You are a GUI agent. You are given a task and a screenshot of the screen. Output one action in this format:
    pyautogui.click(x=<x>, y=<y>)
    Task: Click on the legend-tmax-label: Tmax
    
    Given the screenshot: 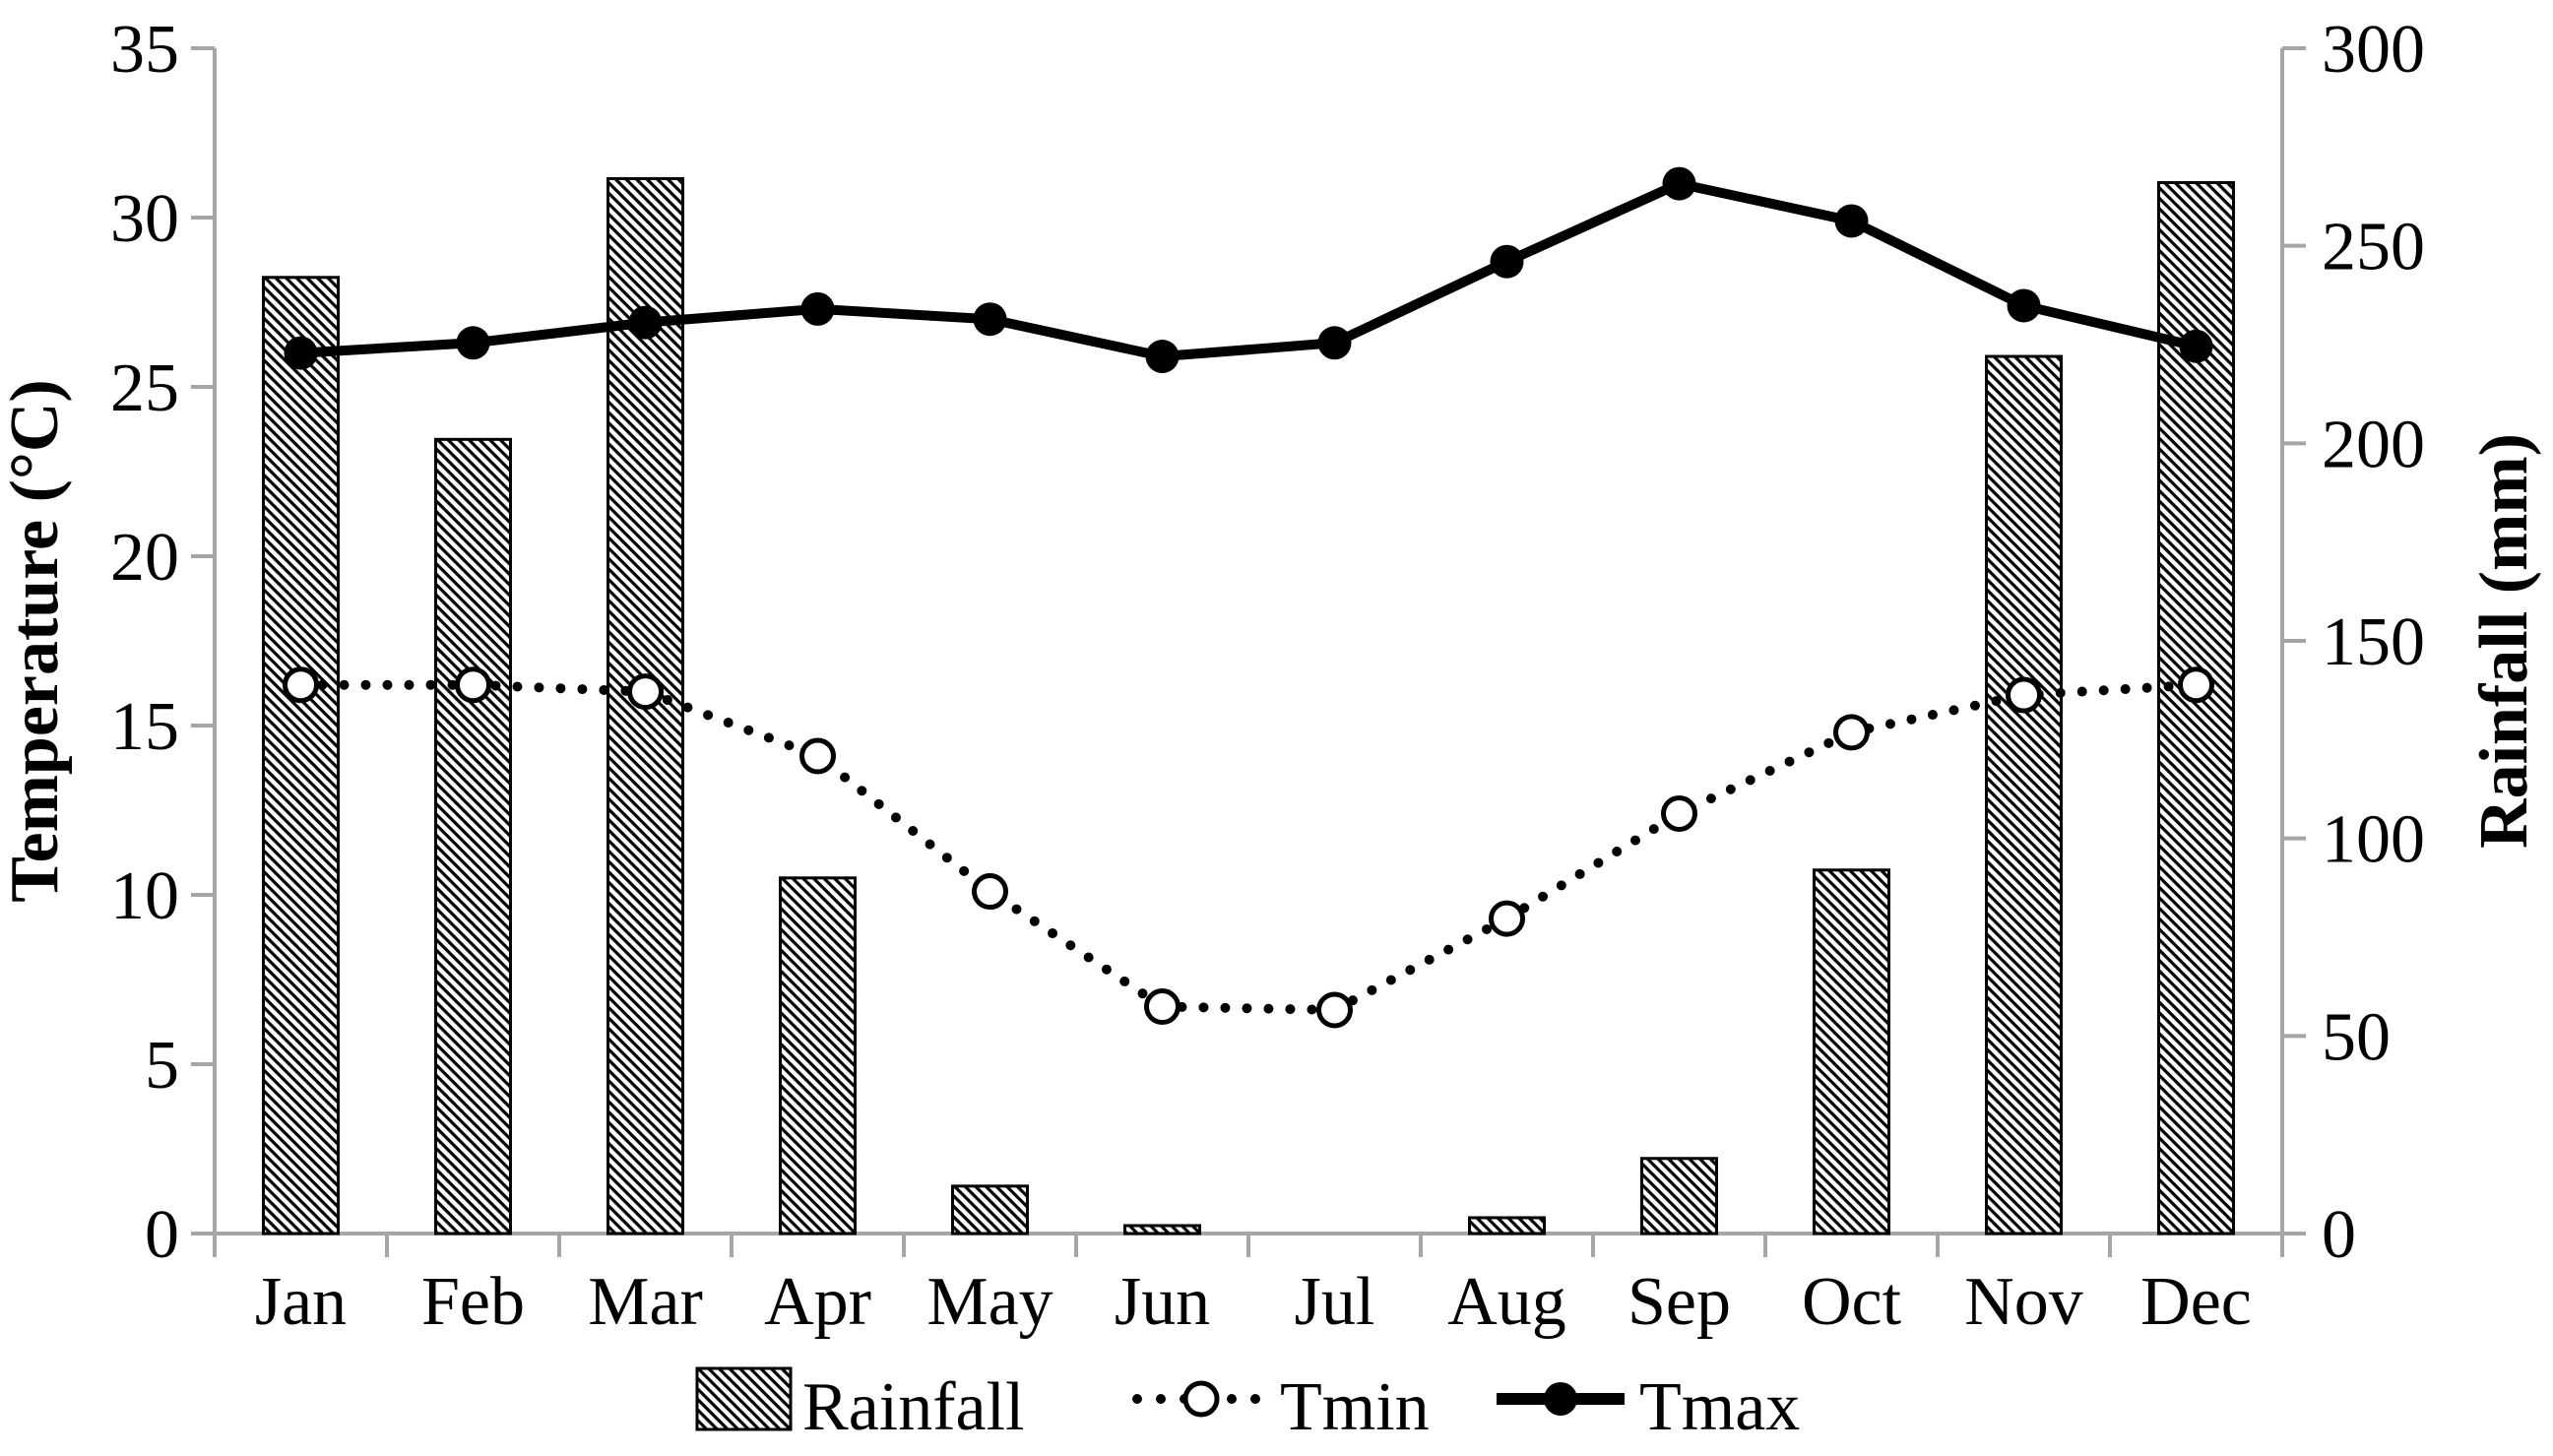 What is the action you would take?
    pyautogui.click(x=1719, y=1407)
    